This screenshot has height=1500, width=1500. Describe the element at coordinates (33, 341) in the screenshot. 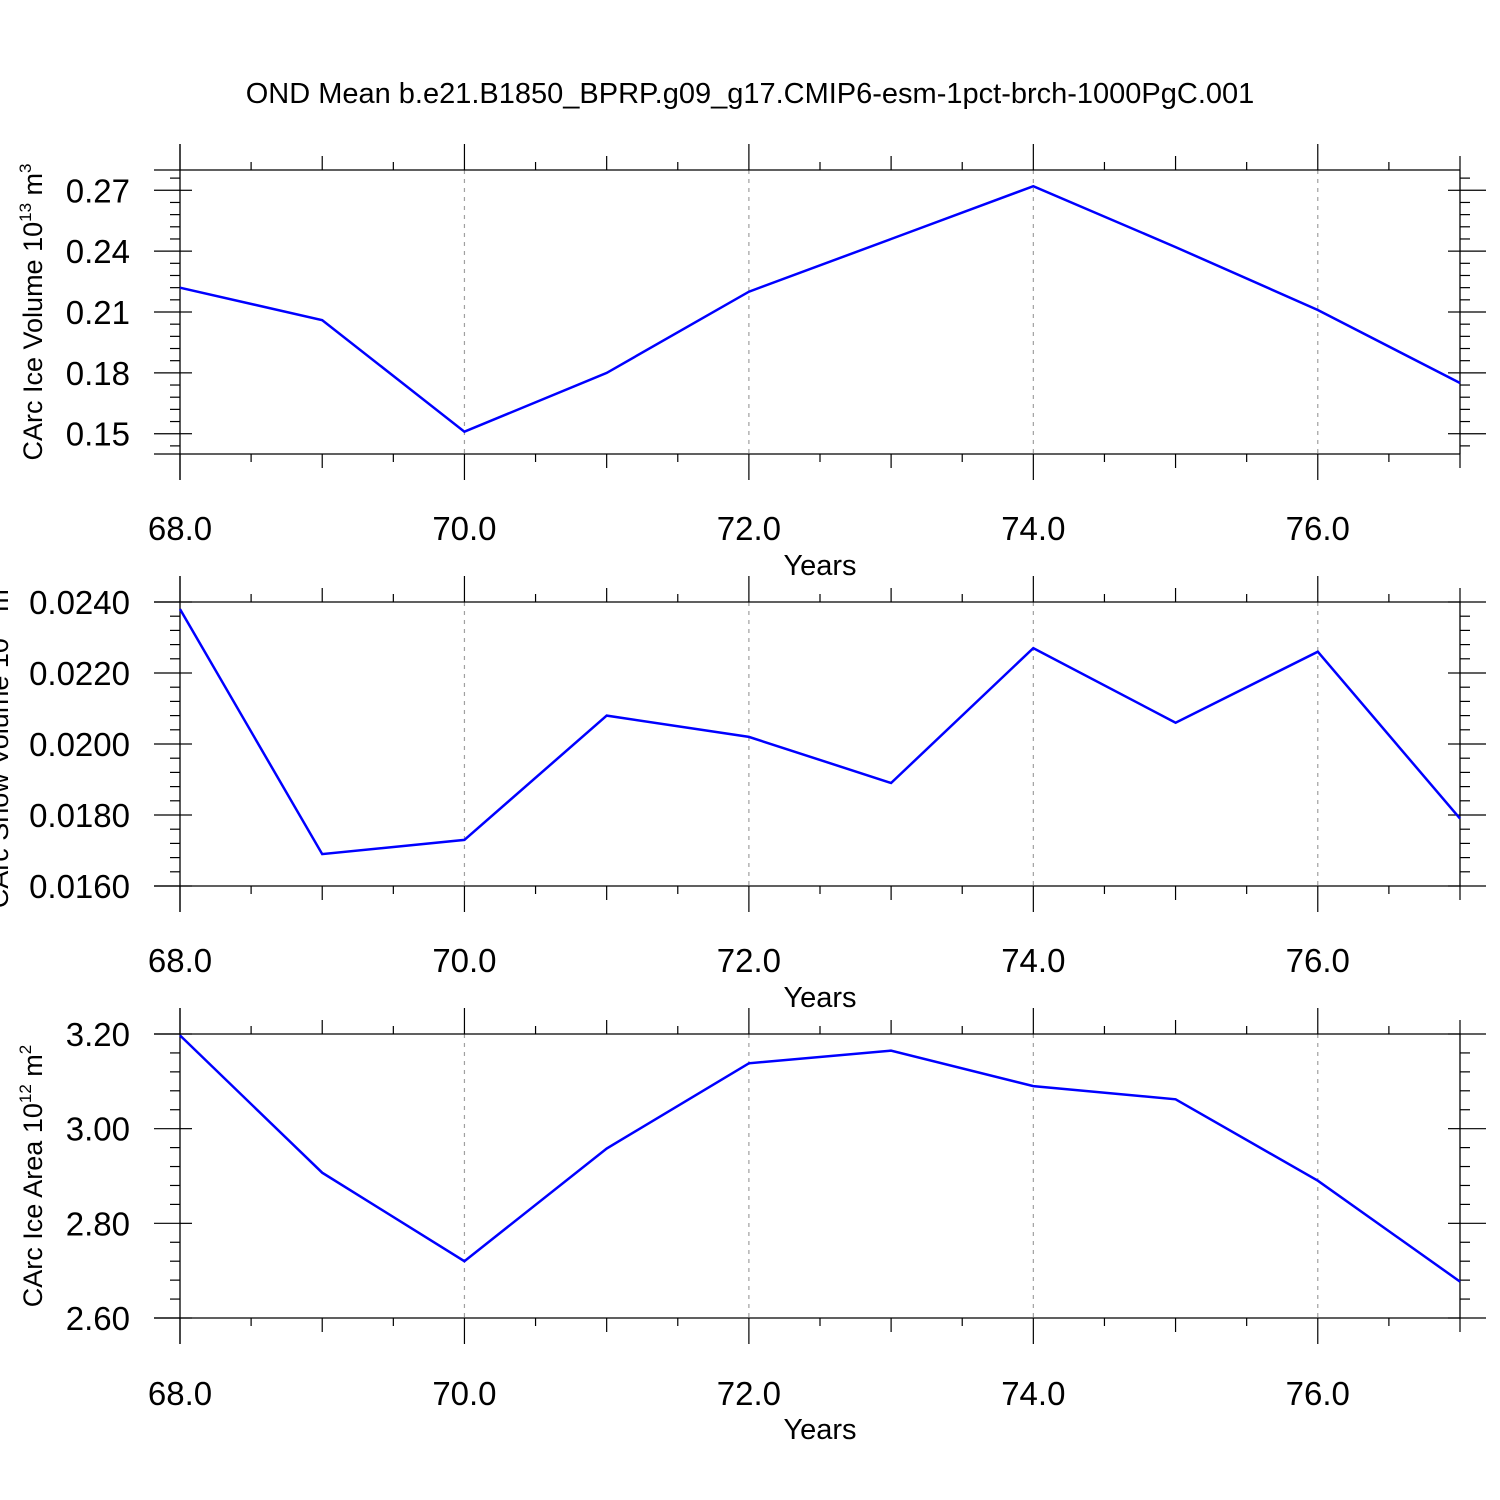

I see `y-axis-label-main: CArc Ice Volume 10` at that location.